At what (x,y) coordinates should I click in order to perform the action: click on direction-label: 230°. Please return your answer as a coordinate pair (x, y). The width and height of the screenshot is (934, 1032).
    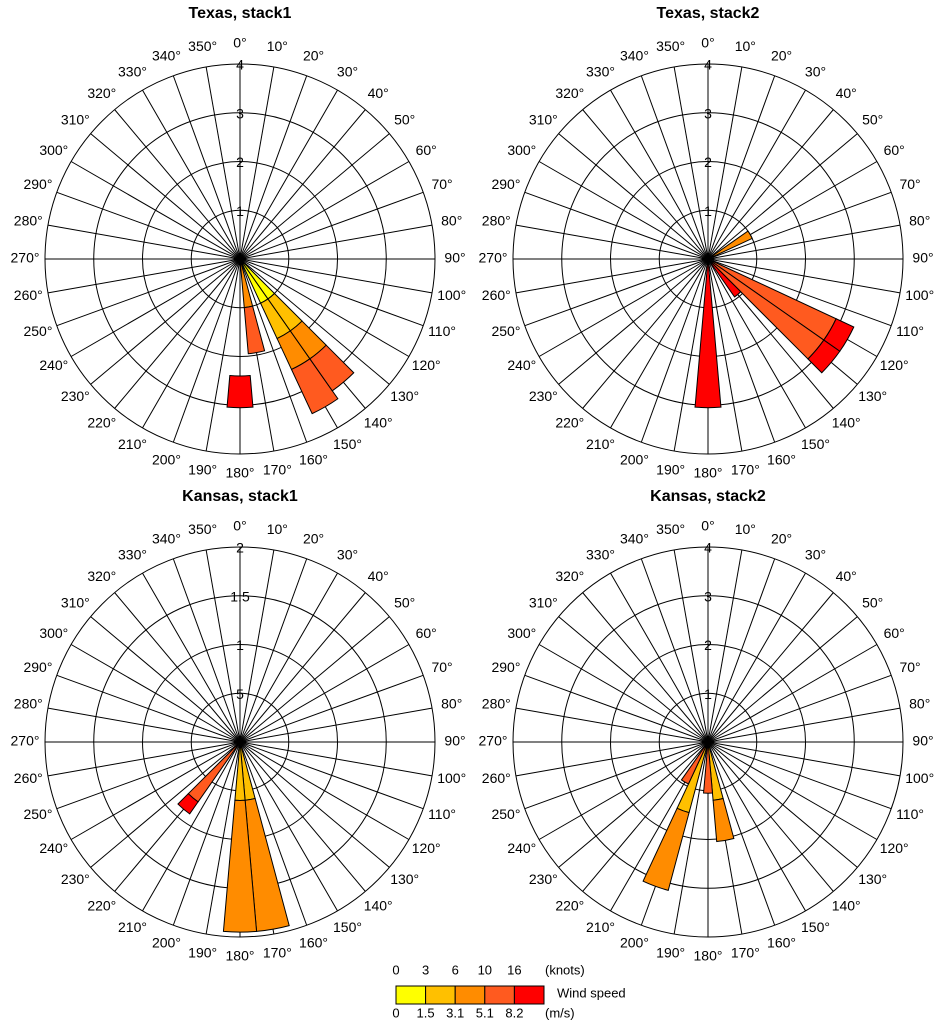
    Looking at the image, I should click on (543, 879).